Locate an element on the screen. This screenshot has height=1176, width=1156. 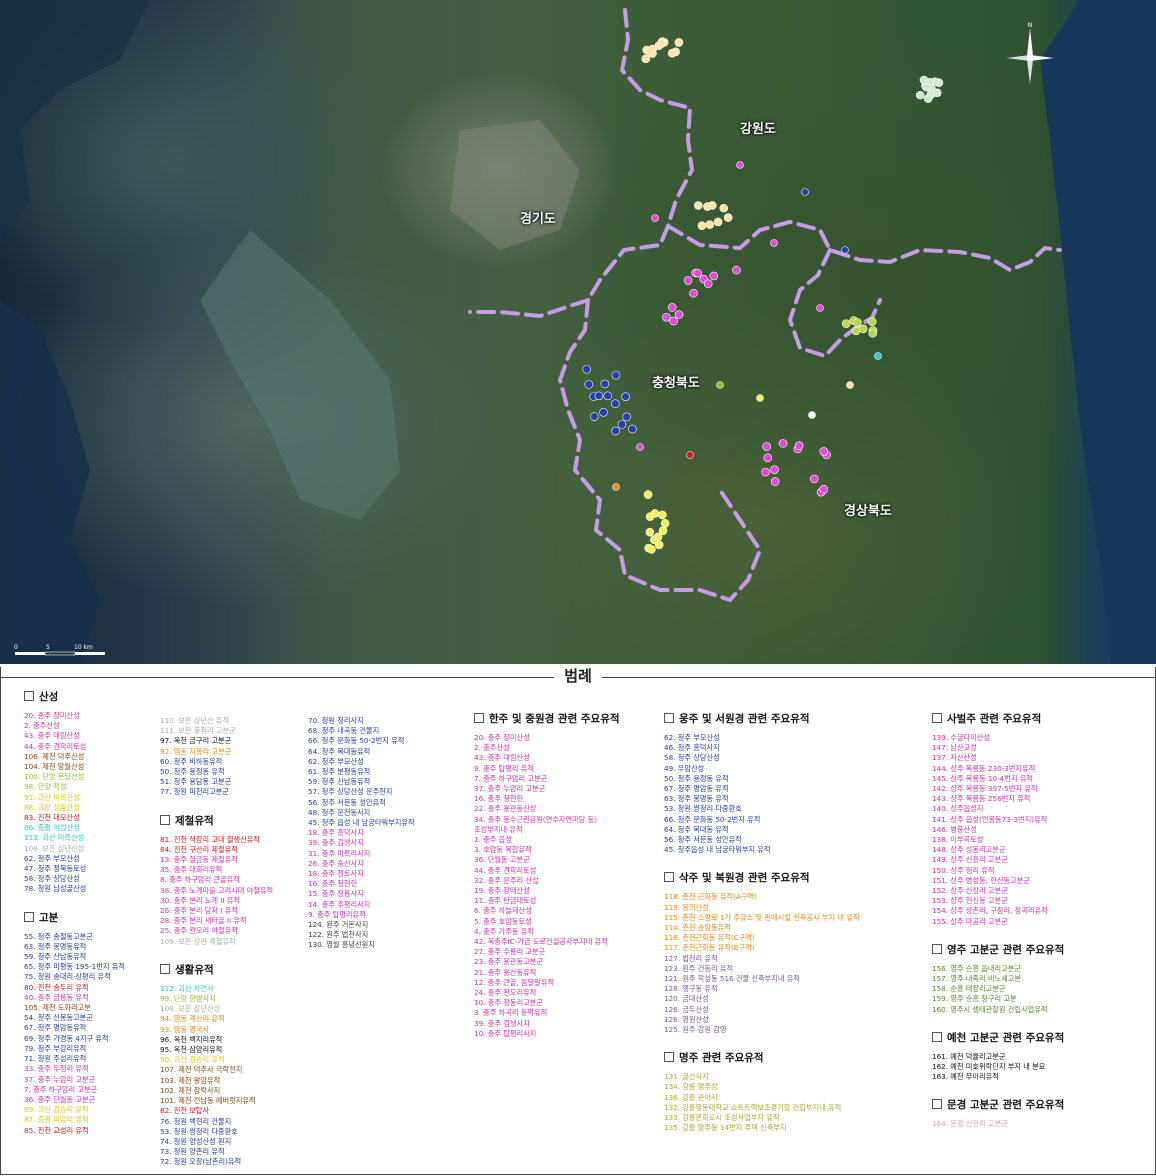
legend-item: 27. 충주 수룡리 고분군 is located at coordinates (510, 952).